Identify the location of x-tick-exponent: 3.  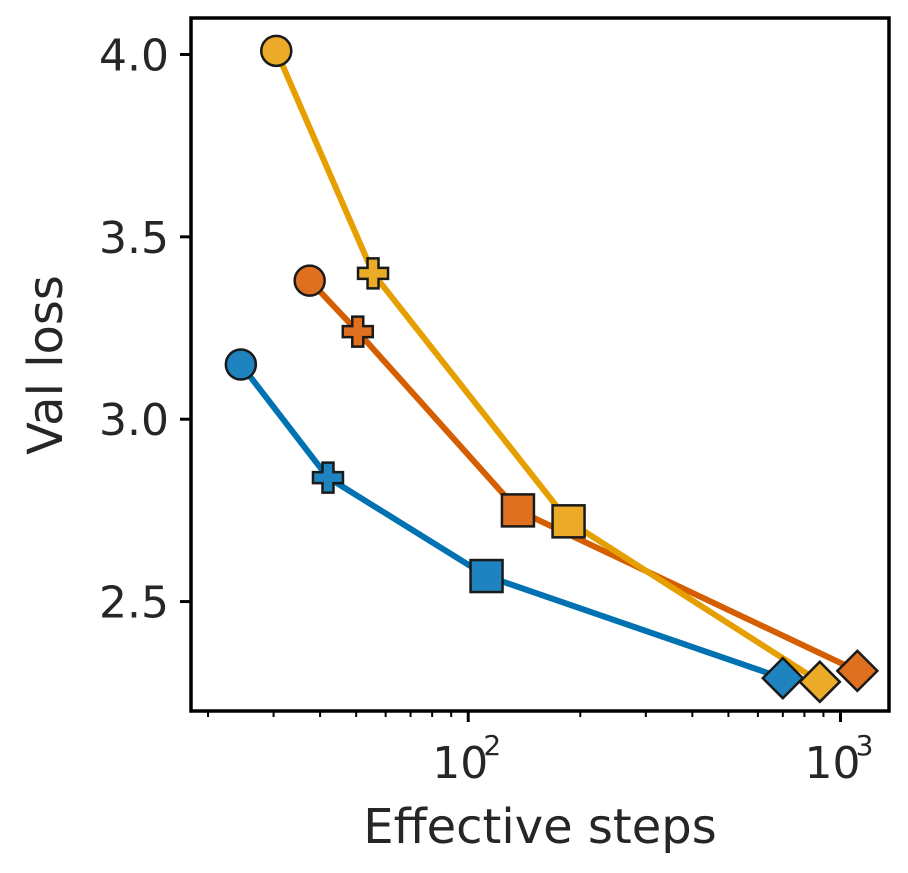
(865, 745).